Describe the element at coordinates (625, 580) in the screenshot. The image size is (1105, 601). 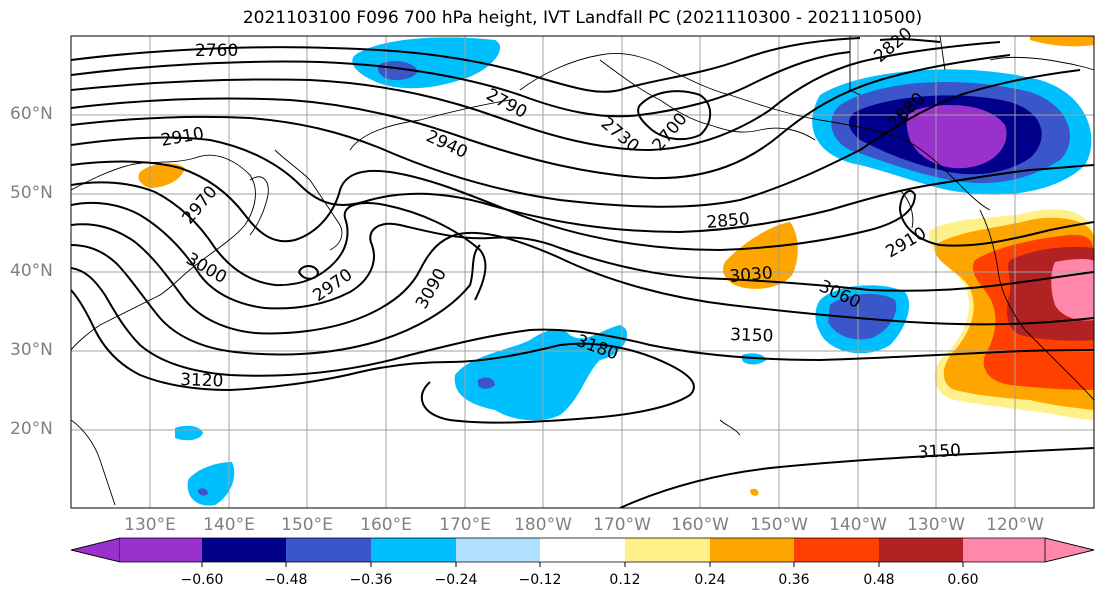
I see `colorbar-tick-label: 0.12` at that location.